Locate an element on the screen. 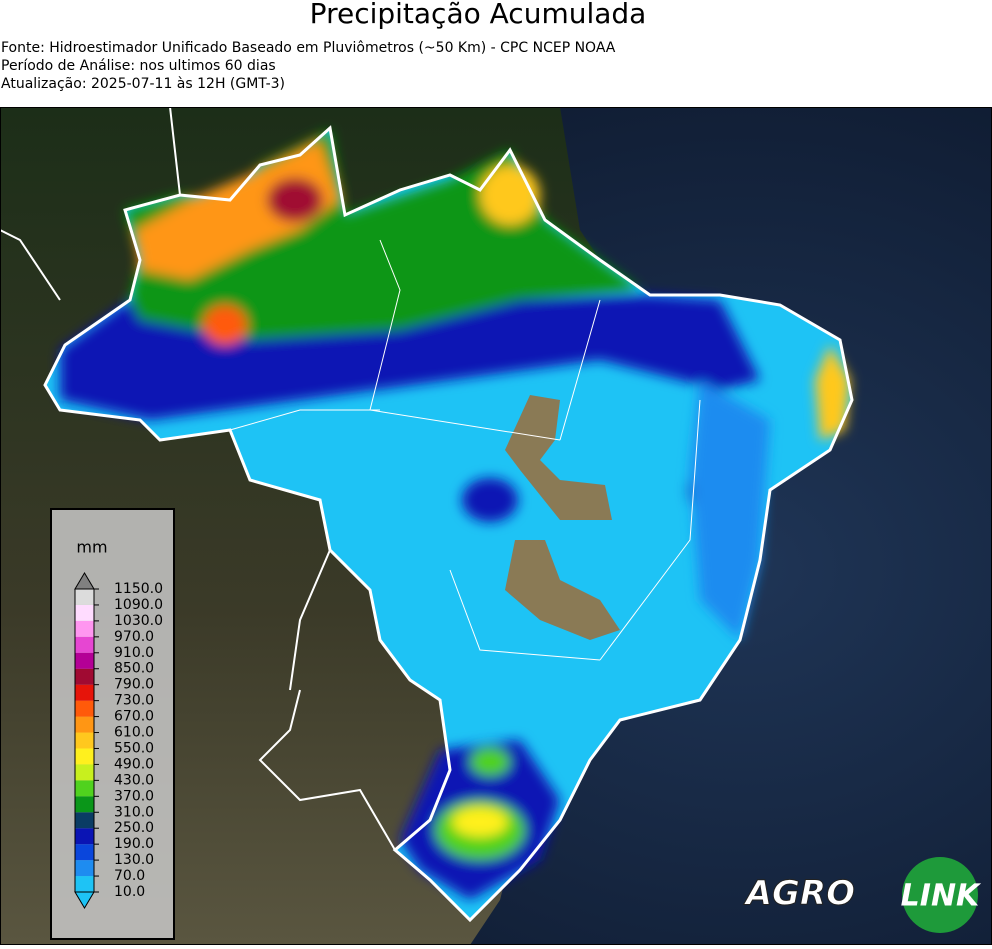 The width and height of the screenshot is (992, 949). logo-circle is located at coordinates (940, 895).